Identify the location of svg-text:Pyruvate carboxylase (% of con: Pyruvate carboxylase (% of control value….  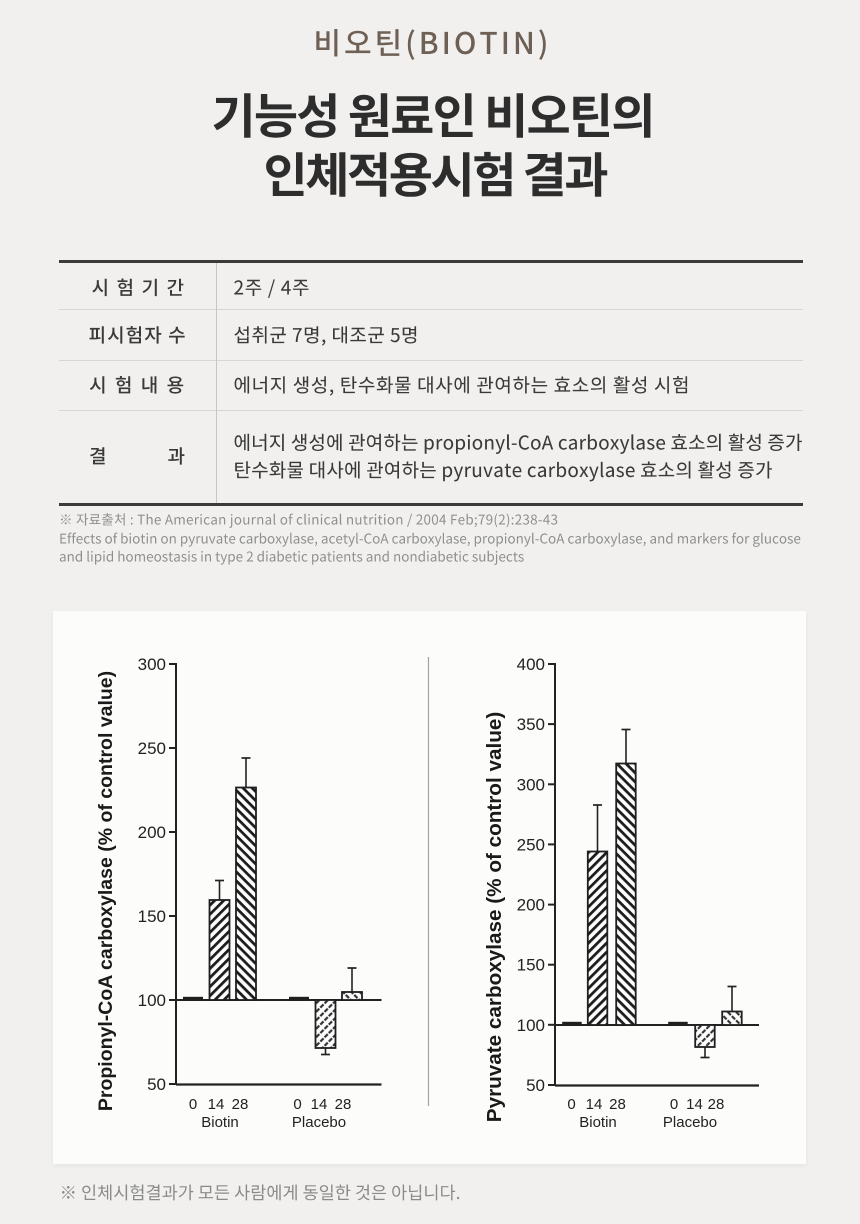
(494, 917).